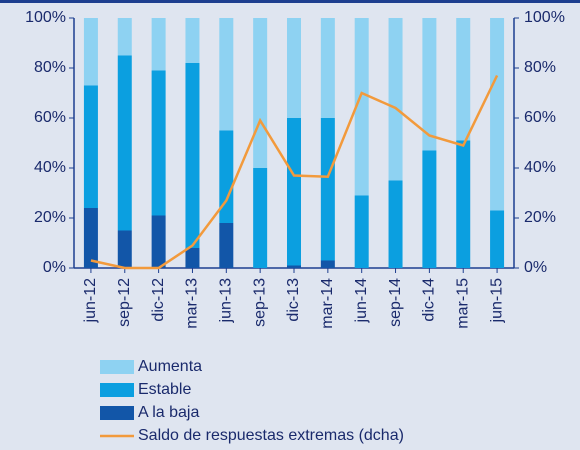  What do you see at coordinates (540, 117) in the screenshot?
I see `y2-tick-label: 60%` at bounding box center [540, 117].